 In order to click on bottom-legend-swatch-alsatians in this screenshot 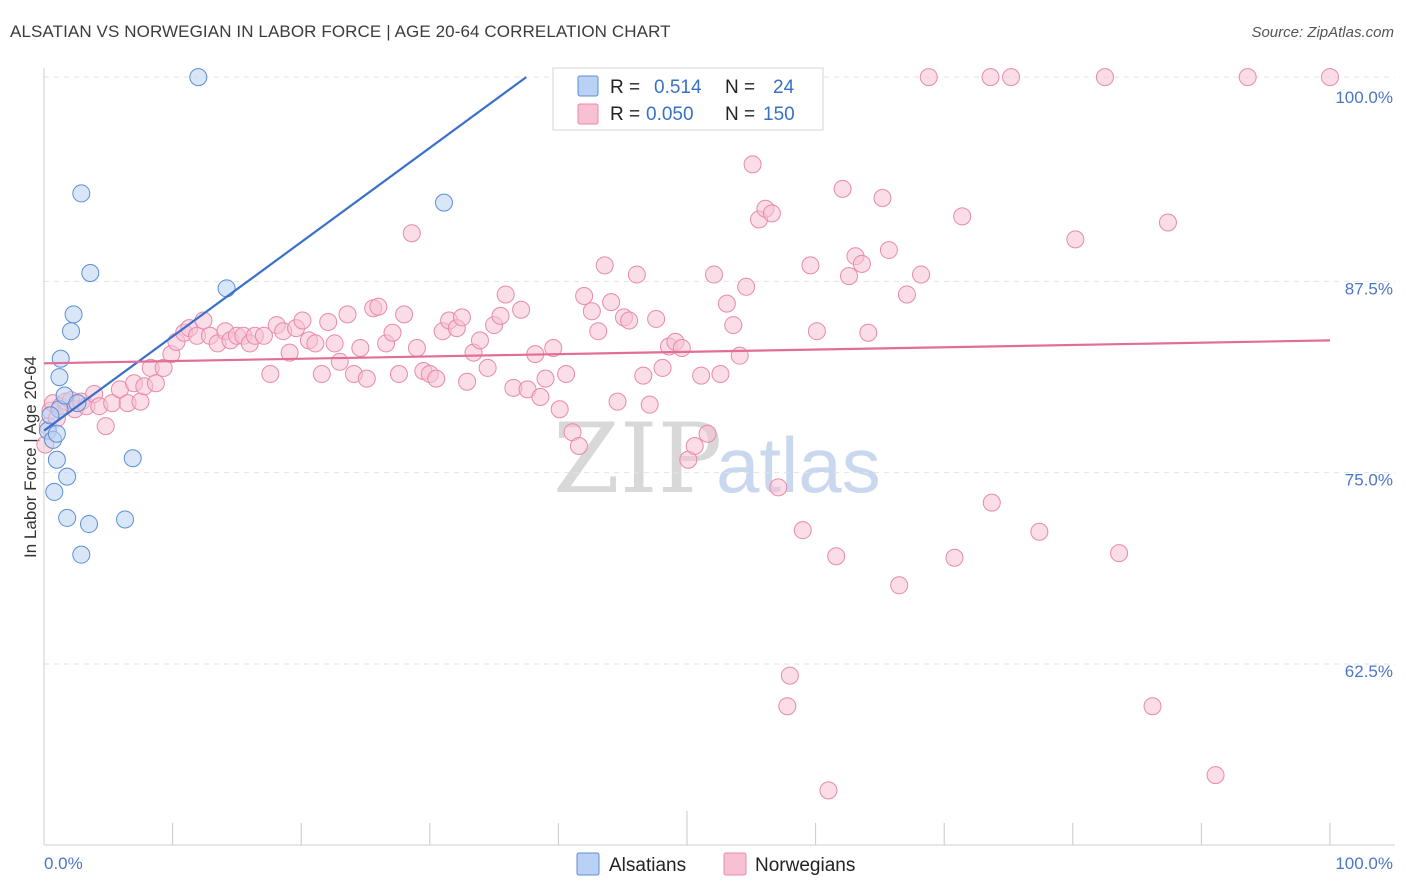, I will do `click(588, 864)`.